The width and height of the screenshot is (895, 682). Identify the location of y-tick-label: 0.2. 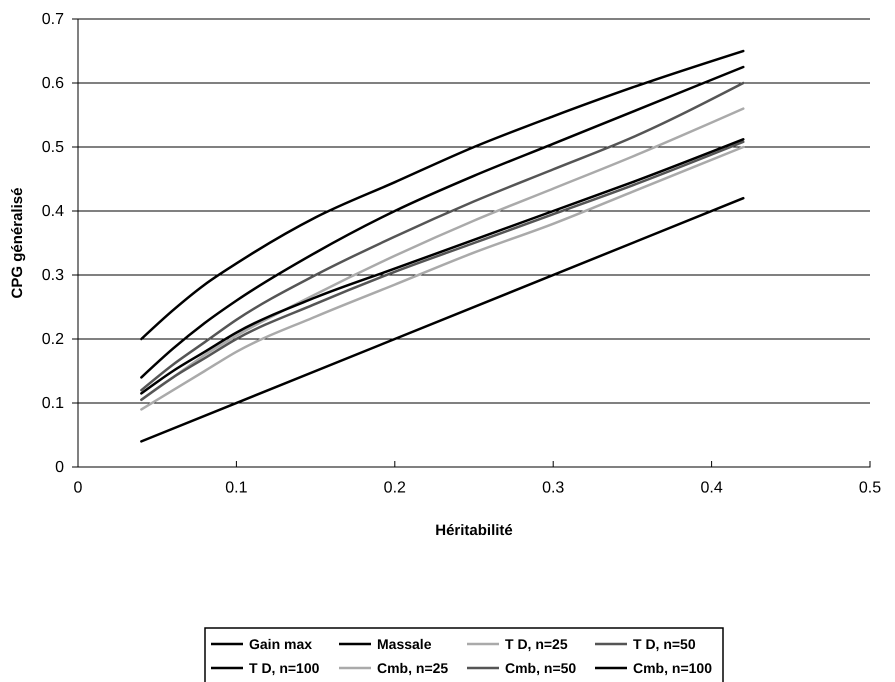
(53, 339).